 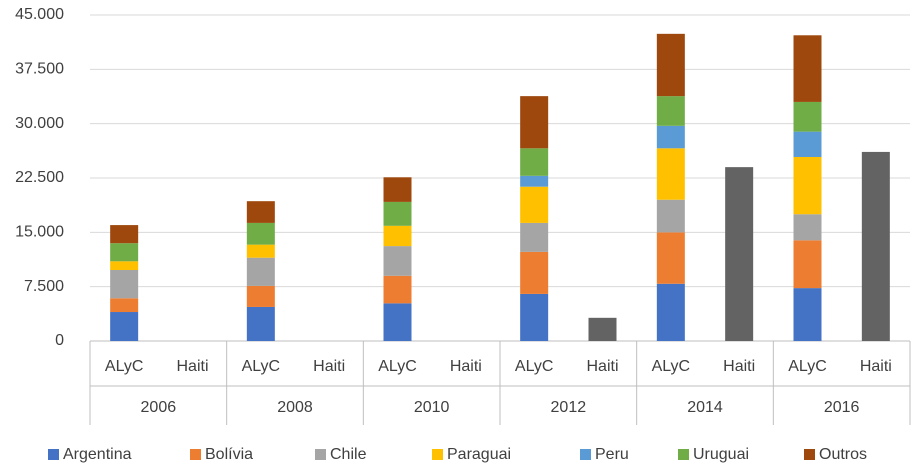 I want to click on y-tick-label: 7.500, so click(x=44, y=286).